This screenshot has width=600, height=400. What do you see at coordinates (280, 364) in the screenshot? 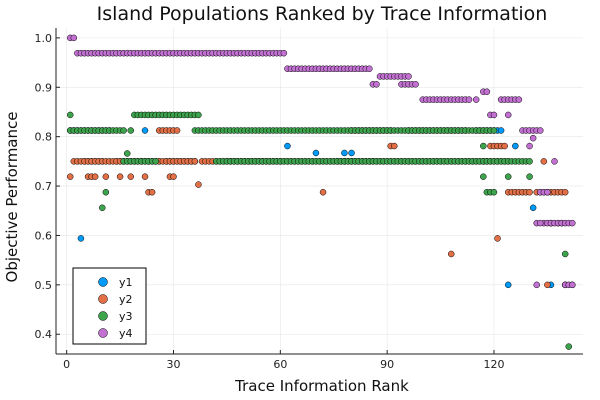
I see `x-tick-label: 60` at bounding box center [280, 364].